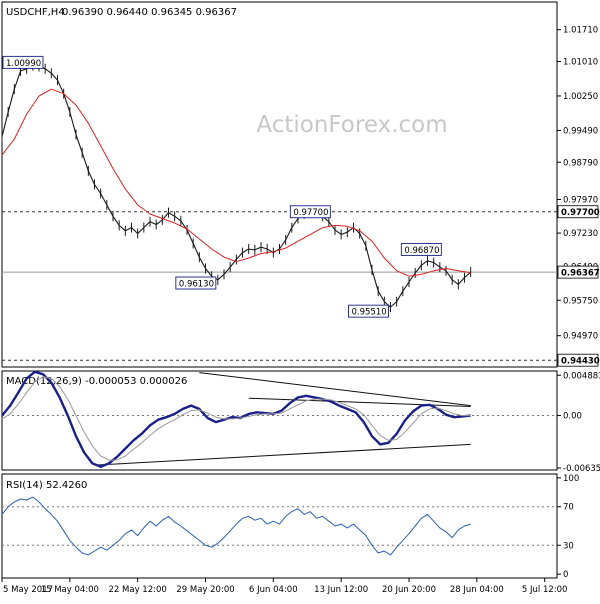 The height and width of the screenshot is (604, 600). I want to click on price-annotation-label: 0.95510, so click(369, 313).